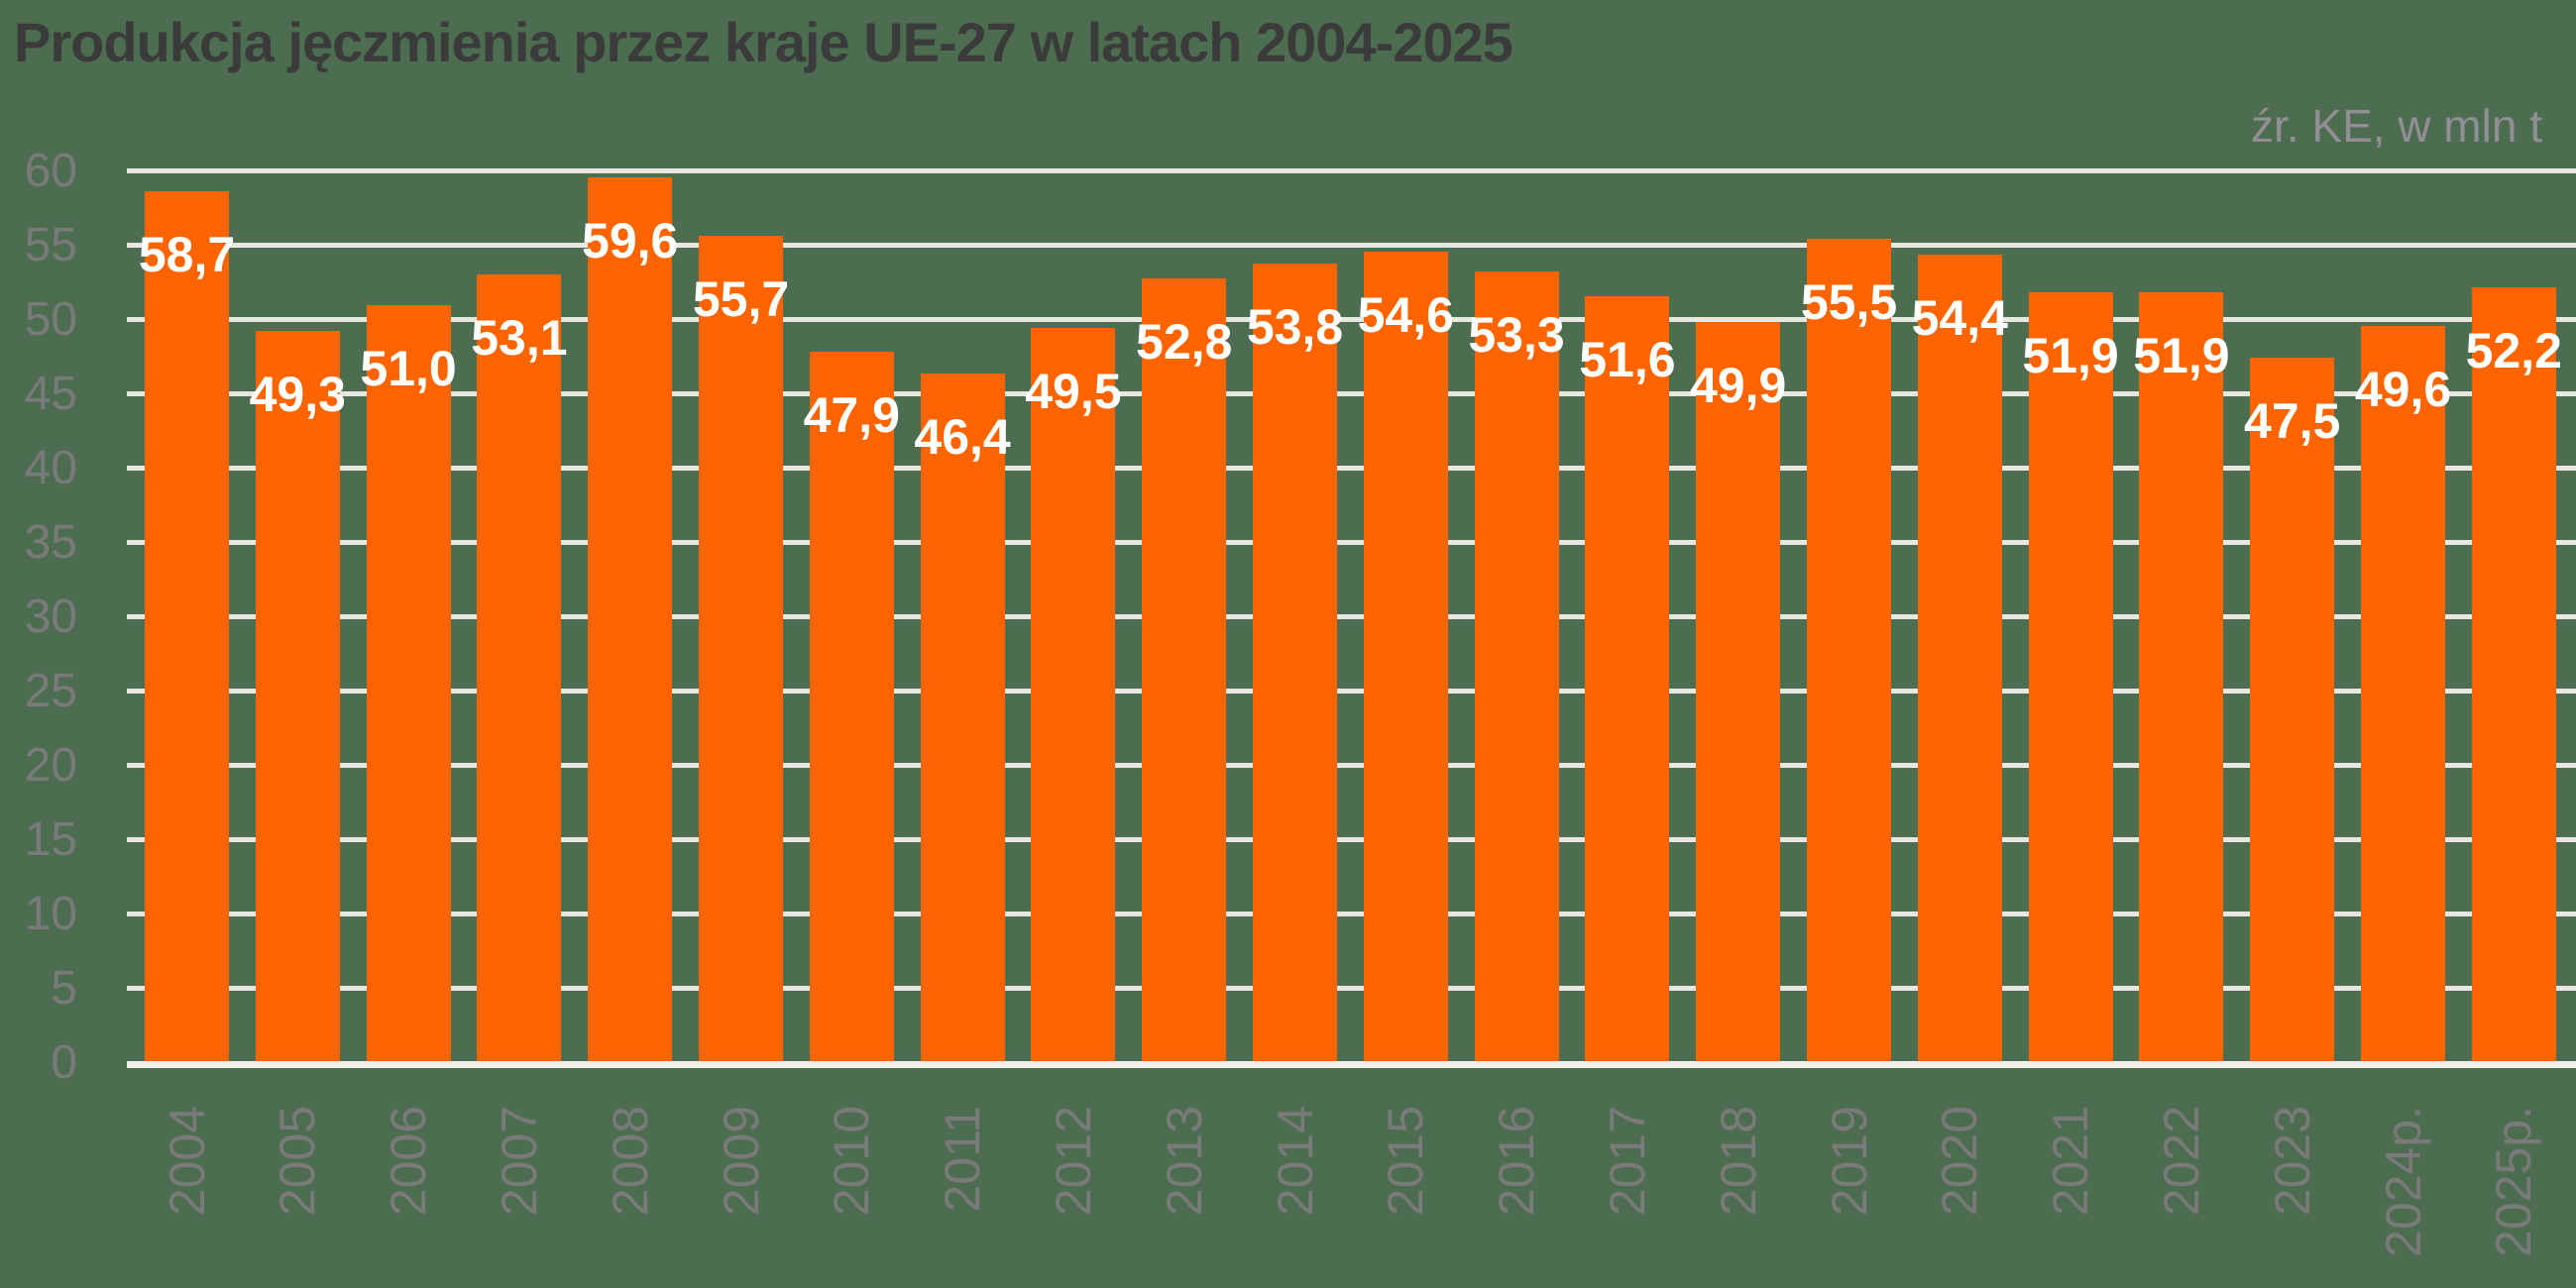 Image resolution: width=2576 pixels, height=1288 pixels. I want to click on x-axis-label: 2009, so click(741, 1161).